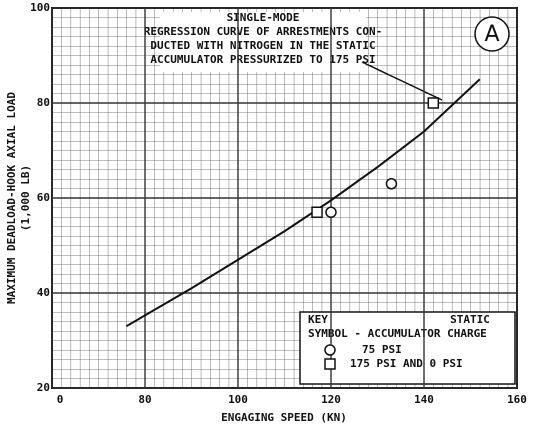 Image resolution: width=538 pixels, height=429 pixels. What do you see at coordinates (43, 102) in the screenshot?
I see `y-tick-label: 80` at bounding box center [43, 102].